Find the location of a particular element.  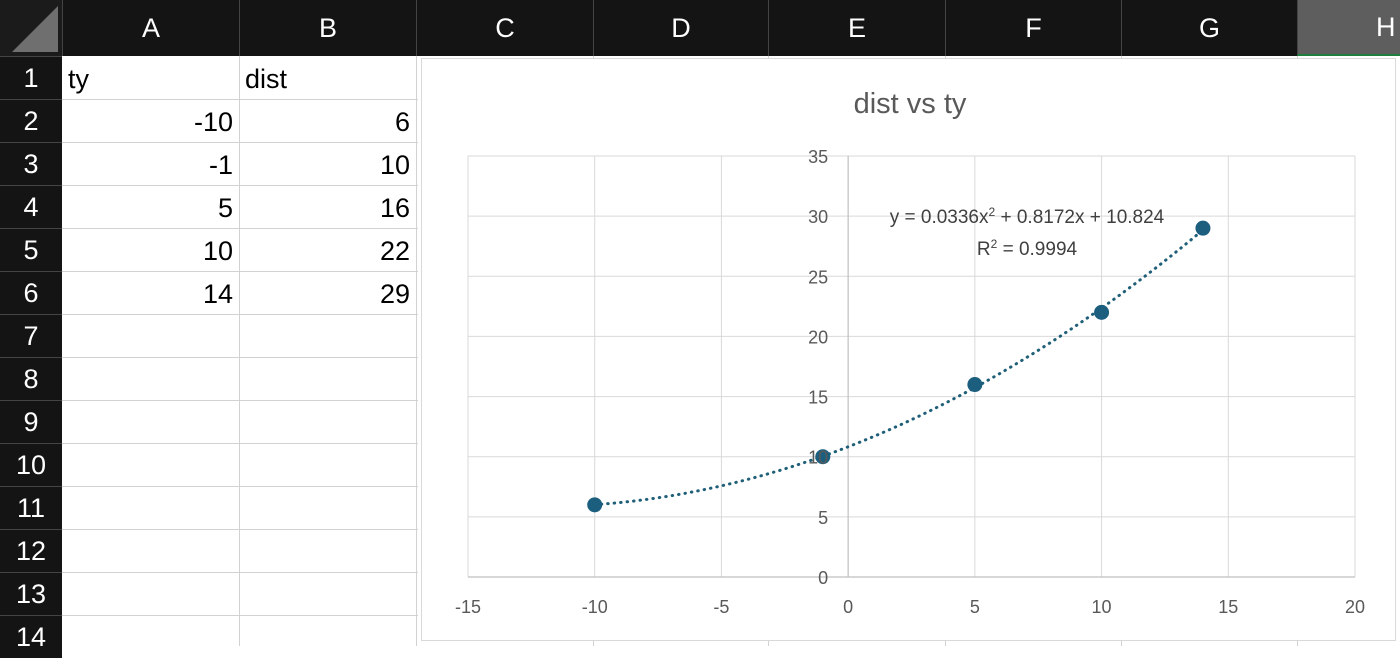

column-header-b: B is located at coordinates (327, 28).